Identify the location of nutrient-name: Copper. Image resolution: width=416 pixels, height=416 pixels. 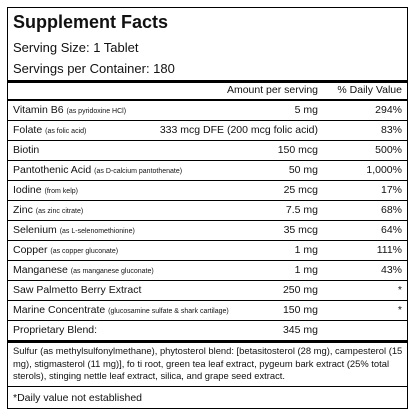
(30, 250).